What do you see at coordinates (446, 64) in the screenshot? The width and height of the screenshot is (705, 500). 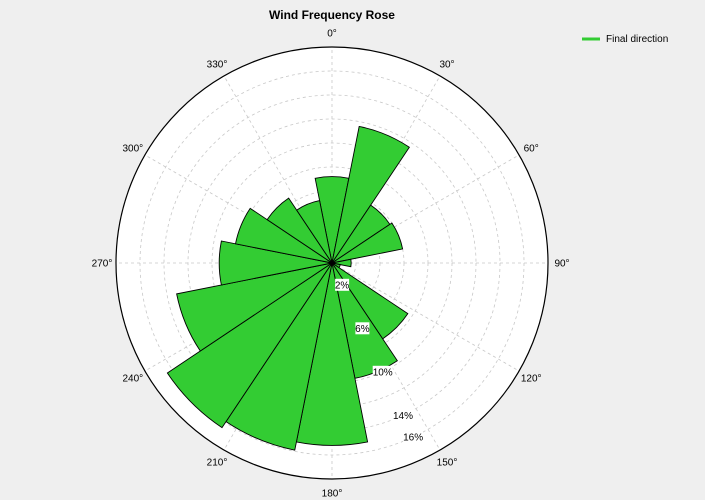 I see `angle-label-30: 30°` at bounding box center [446, 64].